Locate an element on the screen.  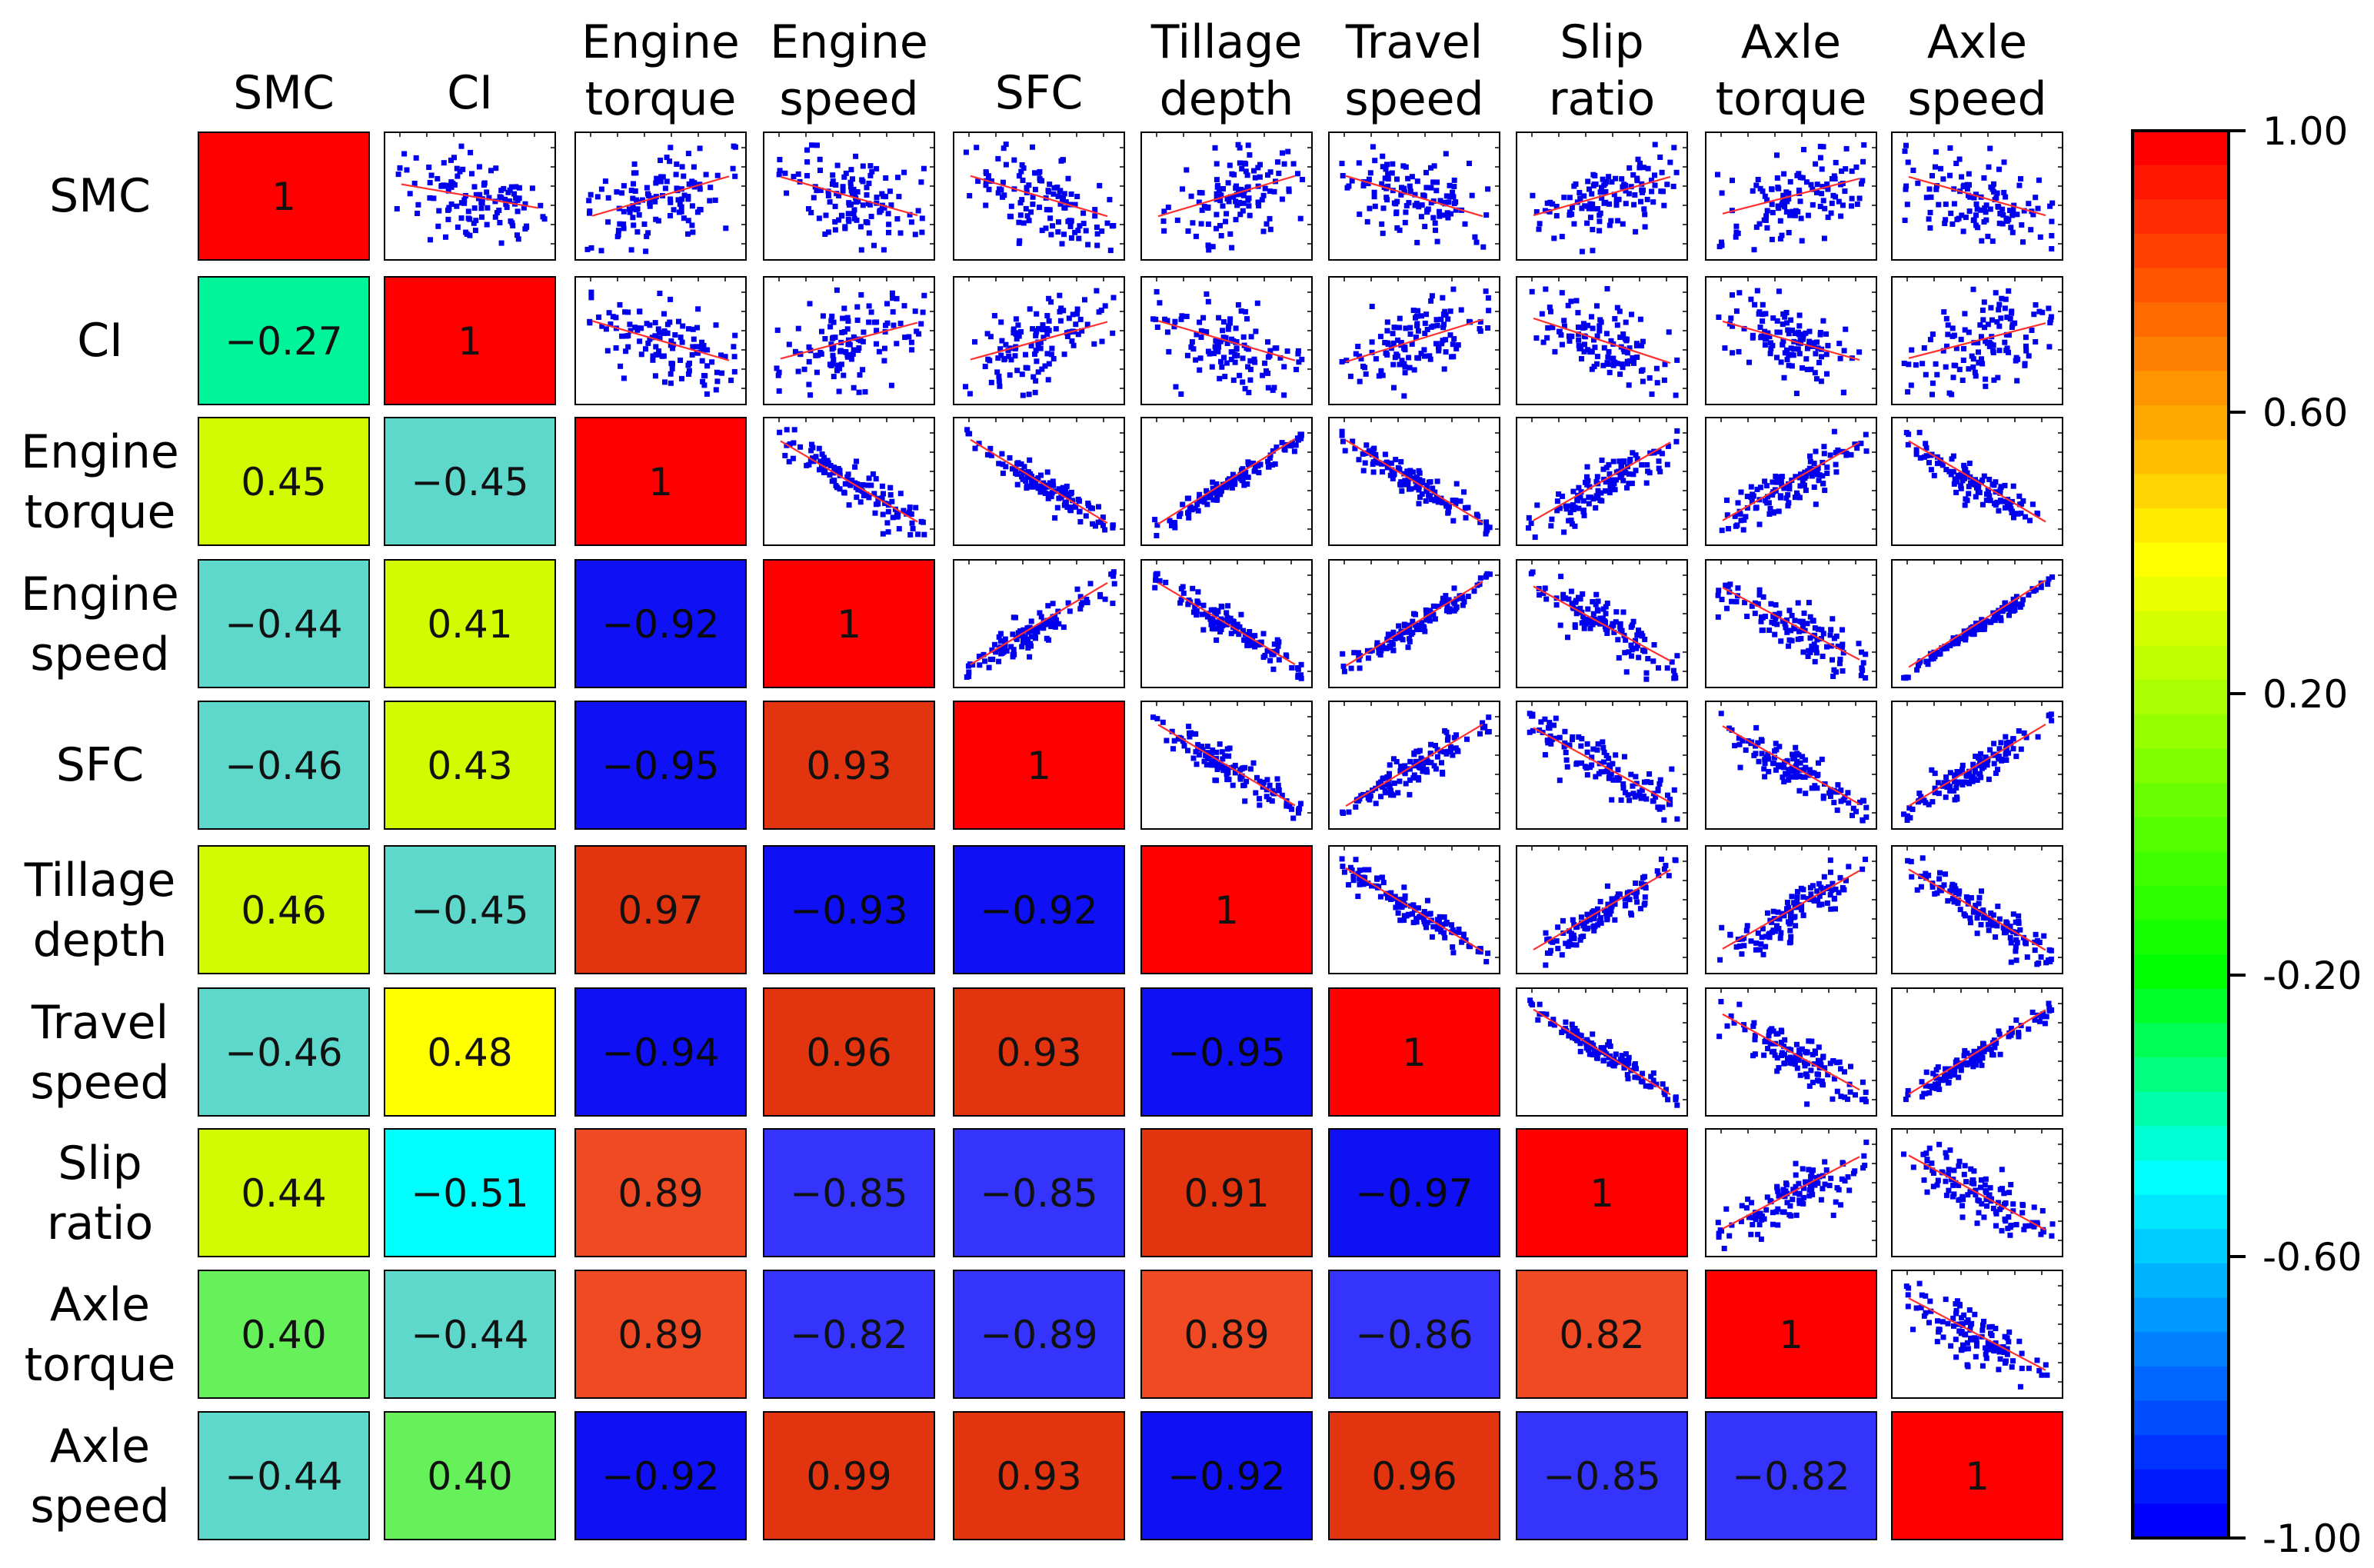
scatter-cell is located at coordinates (1227, 481).